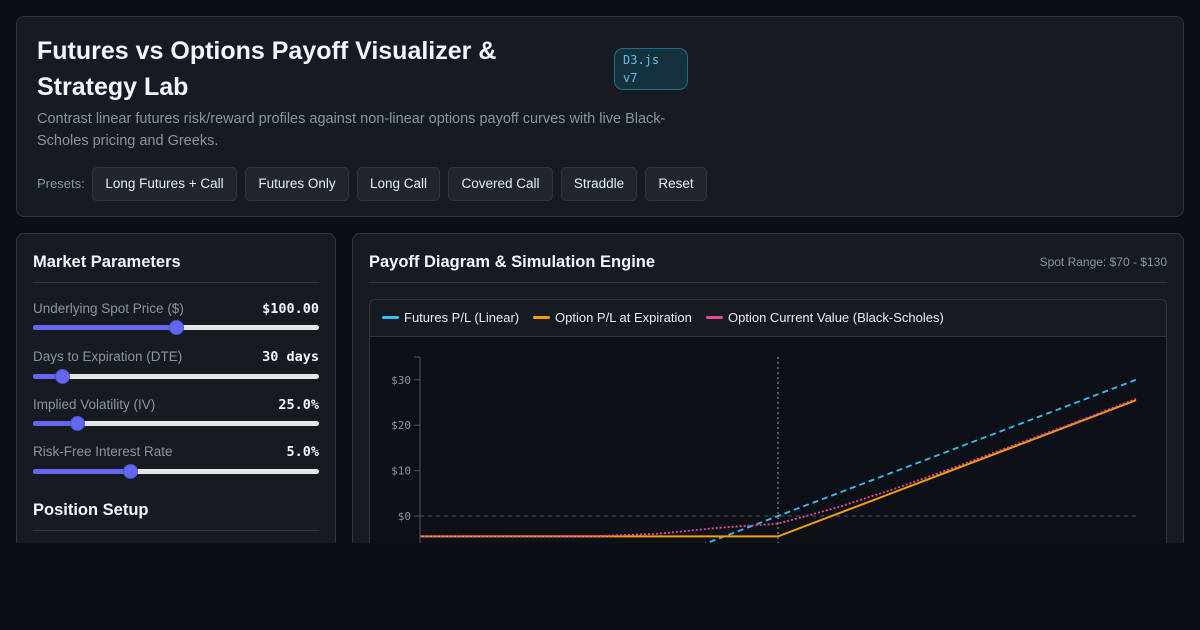 This screenshot has width=1200, height=630. What do you see at coordinates (302, 452) in the screenshot?
I see `rate-value: 5.0%` at bounding box center [302, 452].